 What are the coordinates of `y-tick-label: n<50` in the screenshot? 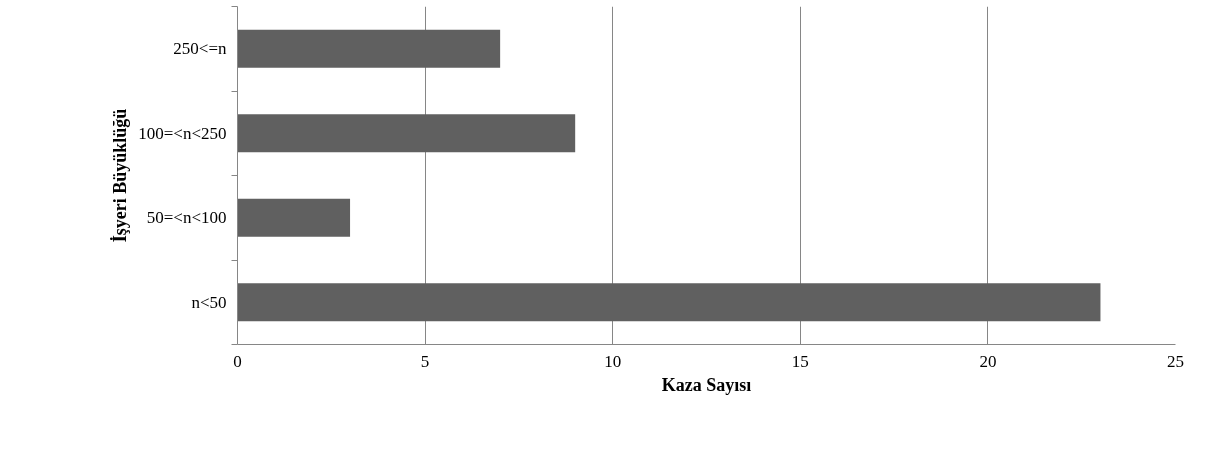 It's located at (209, 302).